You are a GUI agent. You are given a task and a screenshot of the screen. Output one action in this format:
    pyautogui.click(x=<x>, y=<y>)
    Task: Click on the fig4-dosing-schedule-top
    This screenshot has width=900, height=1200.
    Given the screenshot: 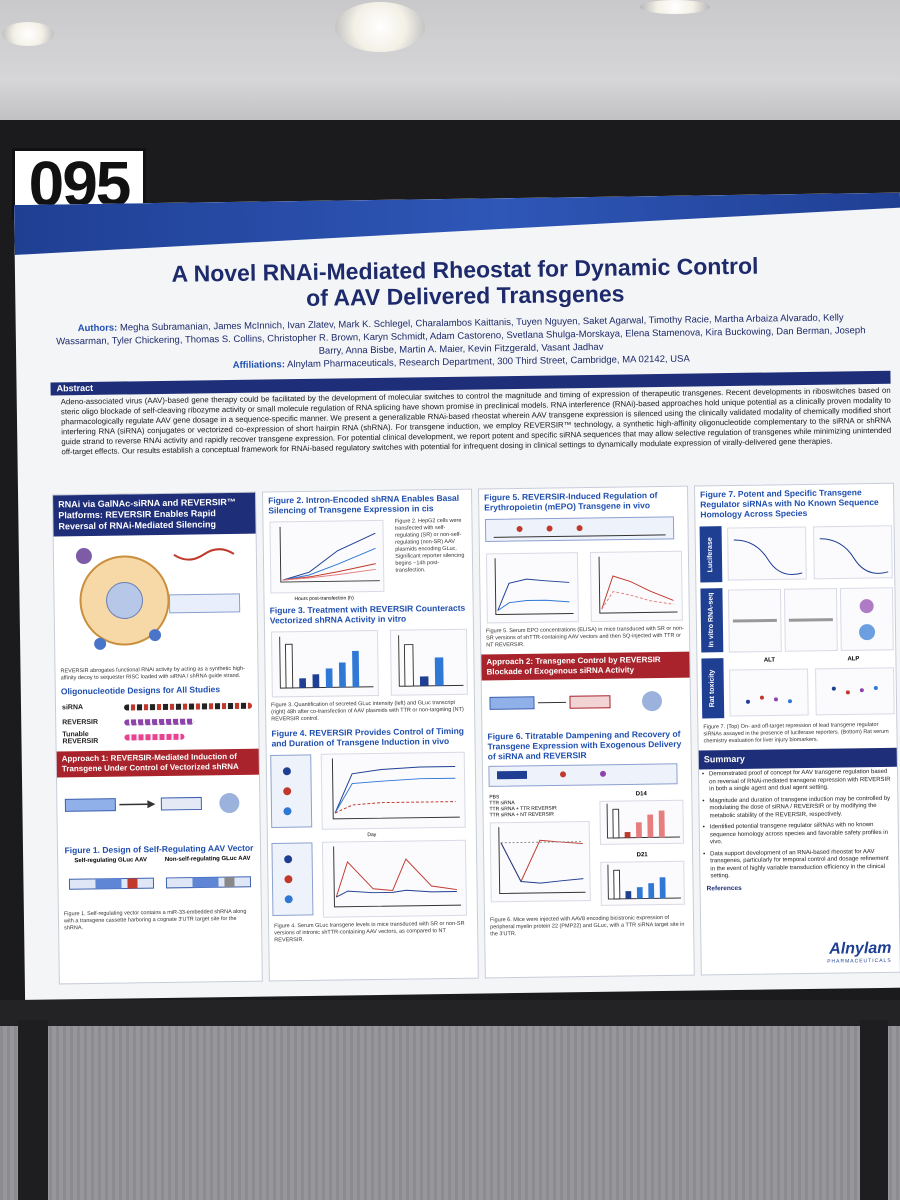 What is the action you would take?
    pyautogui.click(x=291, y=791)
    